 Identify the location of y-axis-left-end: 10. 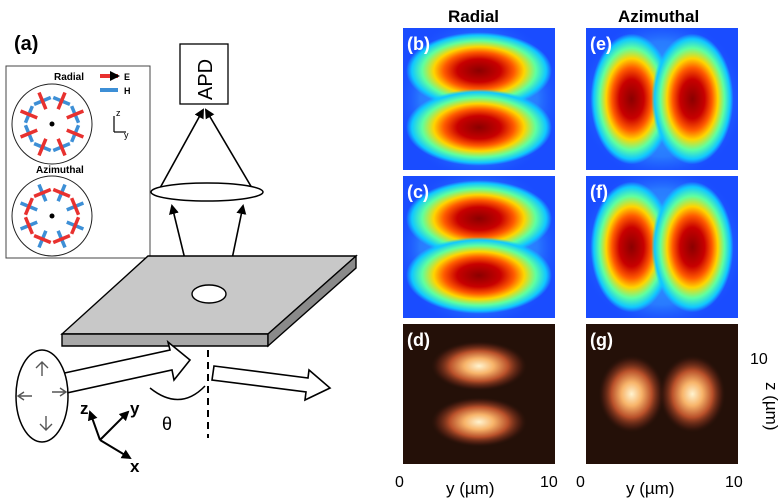
(549, 482).